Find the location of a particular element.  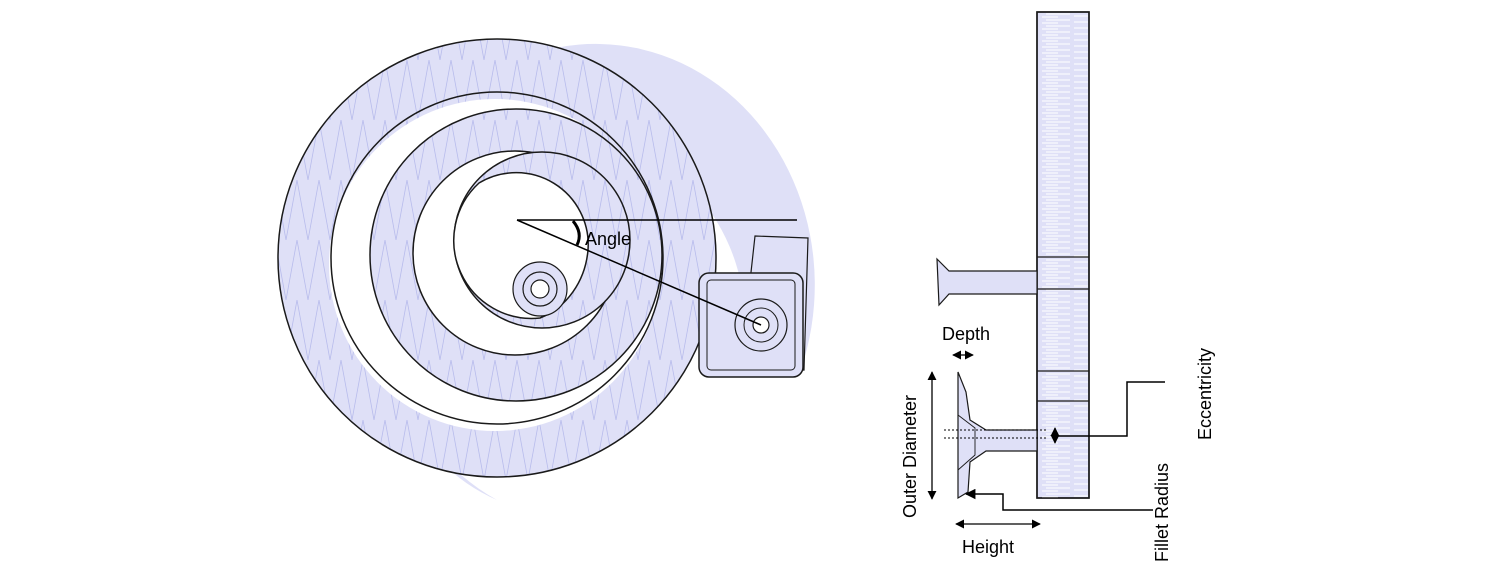

upper-nozzle is located at coordinates (987, 282).